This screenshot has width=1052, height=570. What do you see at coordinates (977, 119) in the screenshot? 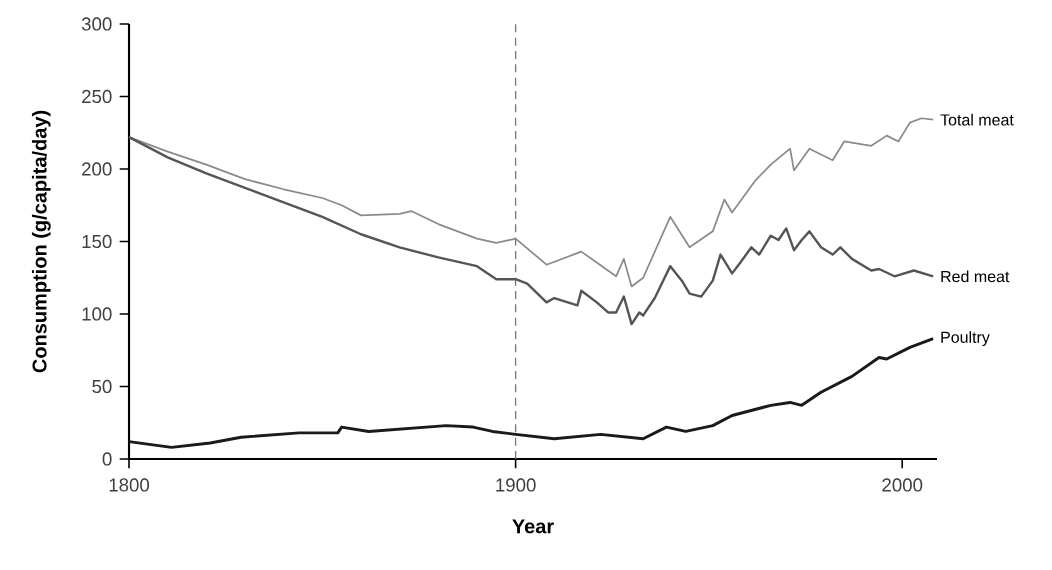
I see `series-label: Total meat` at bounding box center [977, 119].